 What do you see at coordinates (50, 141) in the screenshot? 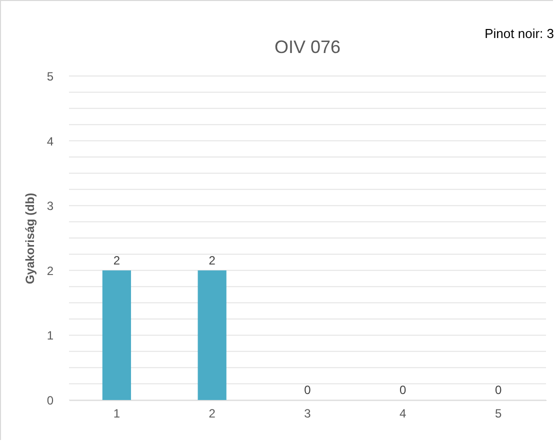
I see `y-tick-label: 4` at bounding box center [50, 141].